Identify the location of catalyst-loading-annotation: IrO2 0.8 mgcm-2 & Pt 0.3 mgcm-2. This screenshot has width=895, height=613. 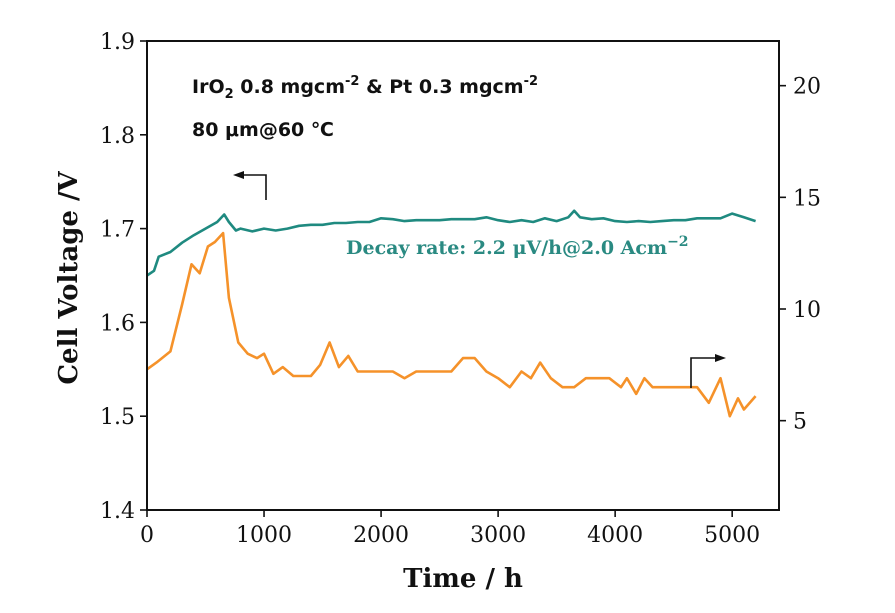
(365, 88).